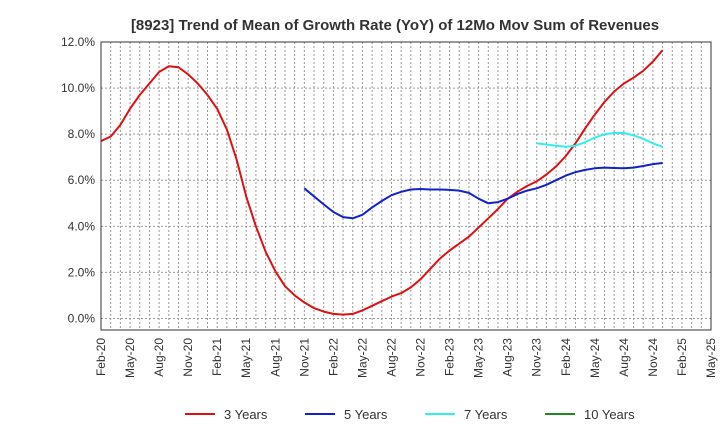 Image resolution: width=720 pixels, height=440 pixels. Describe the element at coordinates (609, 414) in the screenshot. I see `legend-label: 10 Years` at that location.